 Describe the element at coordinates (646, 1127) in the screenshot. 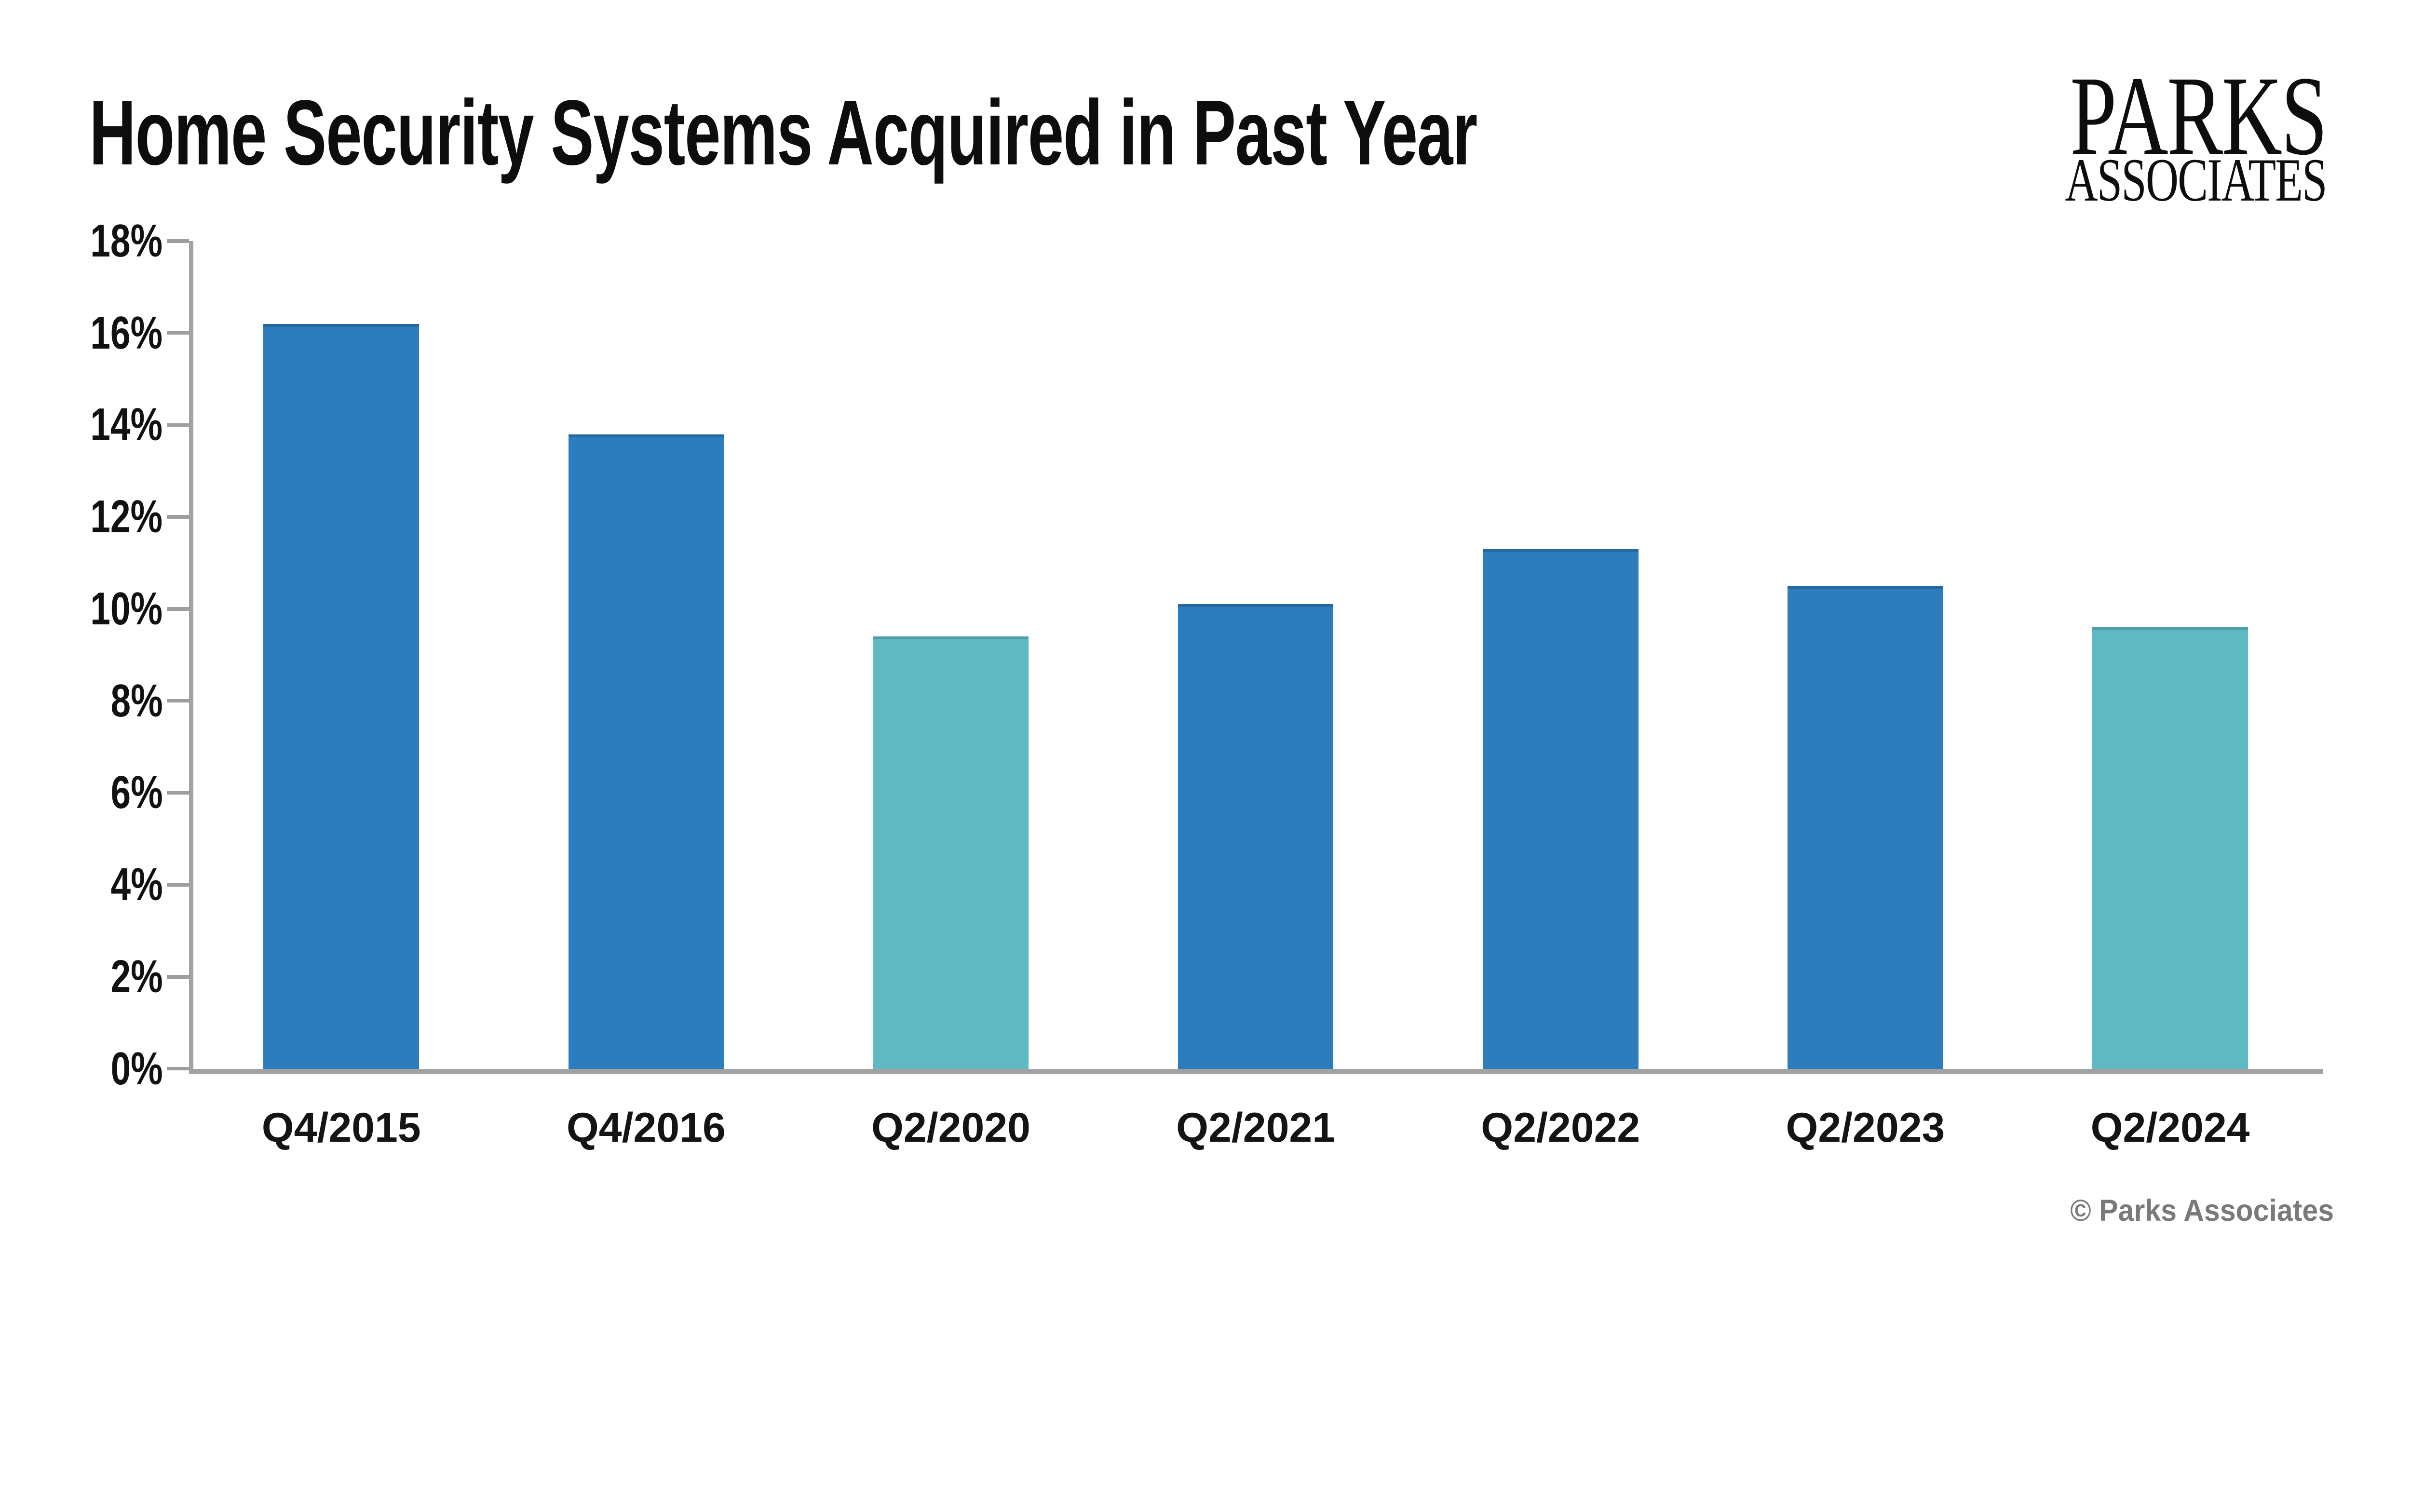

I see `x-axis-label: Q4/2016` at that location.